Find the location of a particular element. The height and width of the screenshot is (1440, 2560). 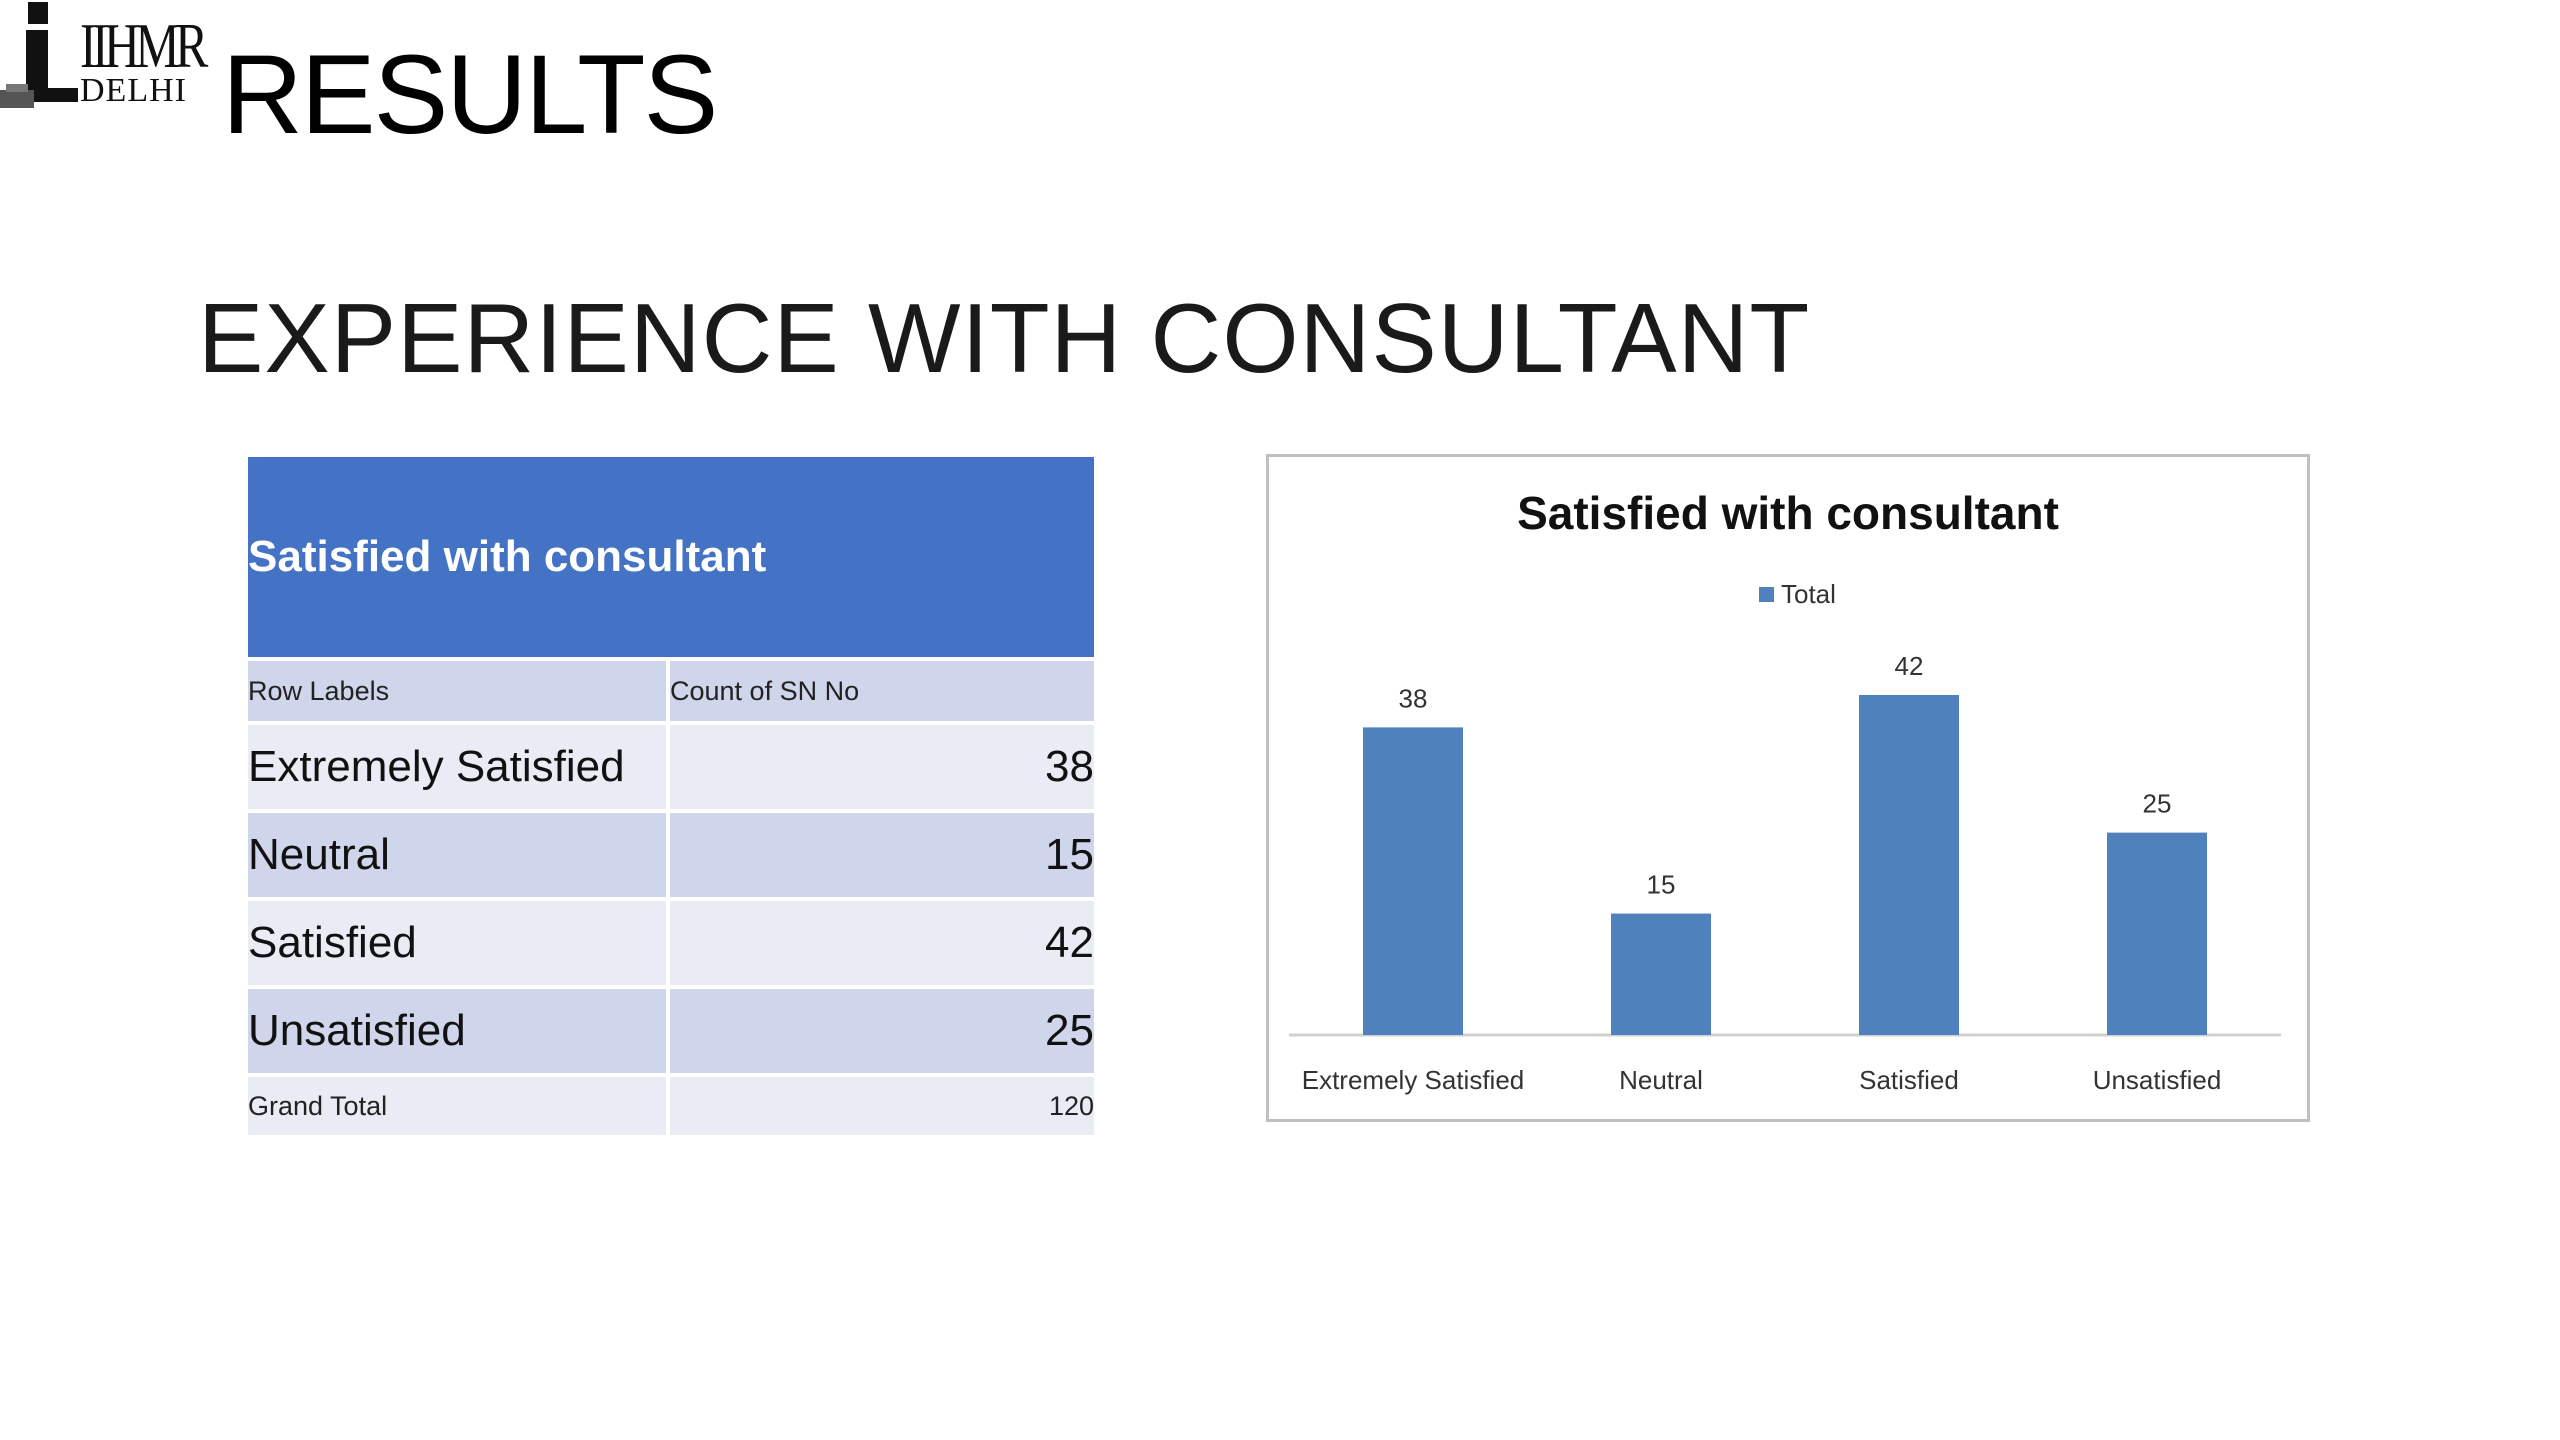

row-value: 38 is located at coordinates (1069, 766).